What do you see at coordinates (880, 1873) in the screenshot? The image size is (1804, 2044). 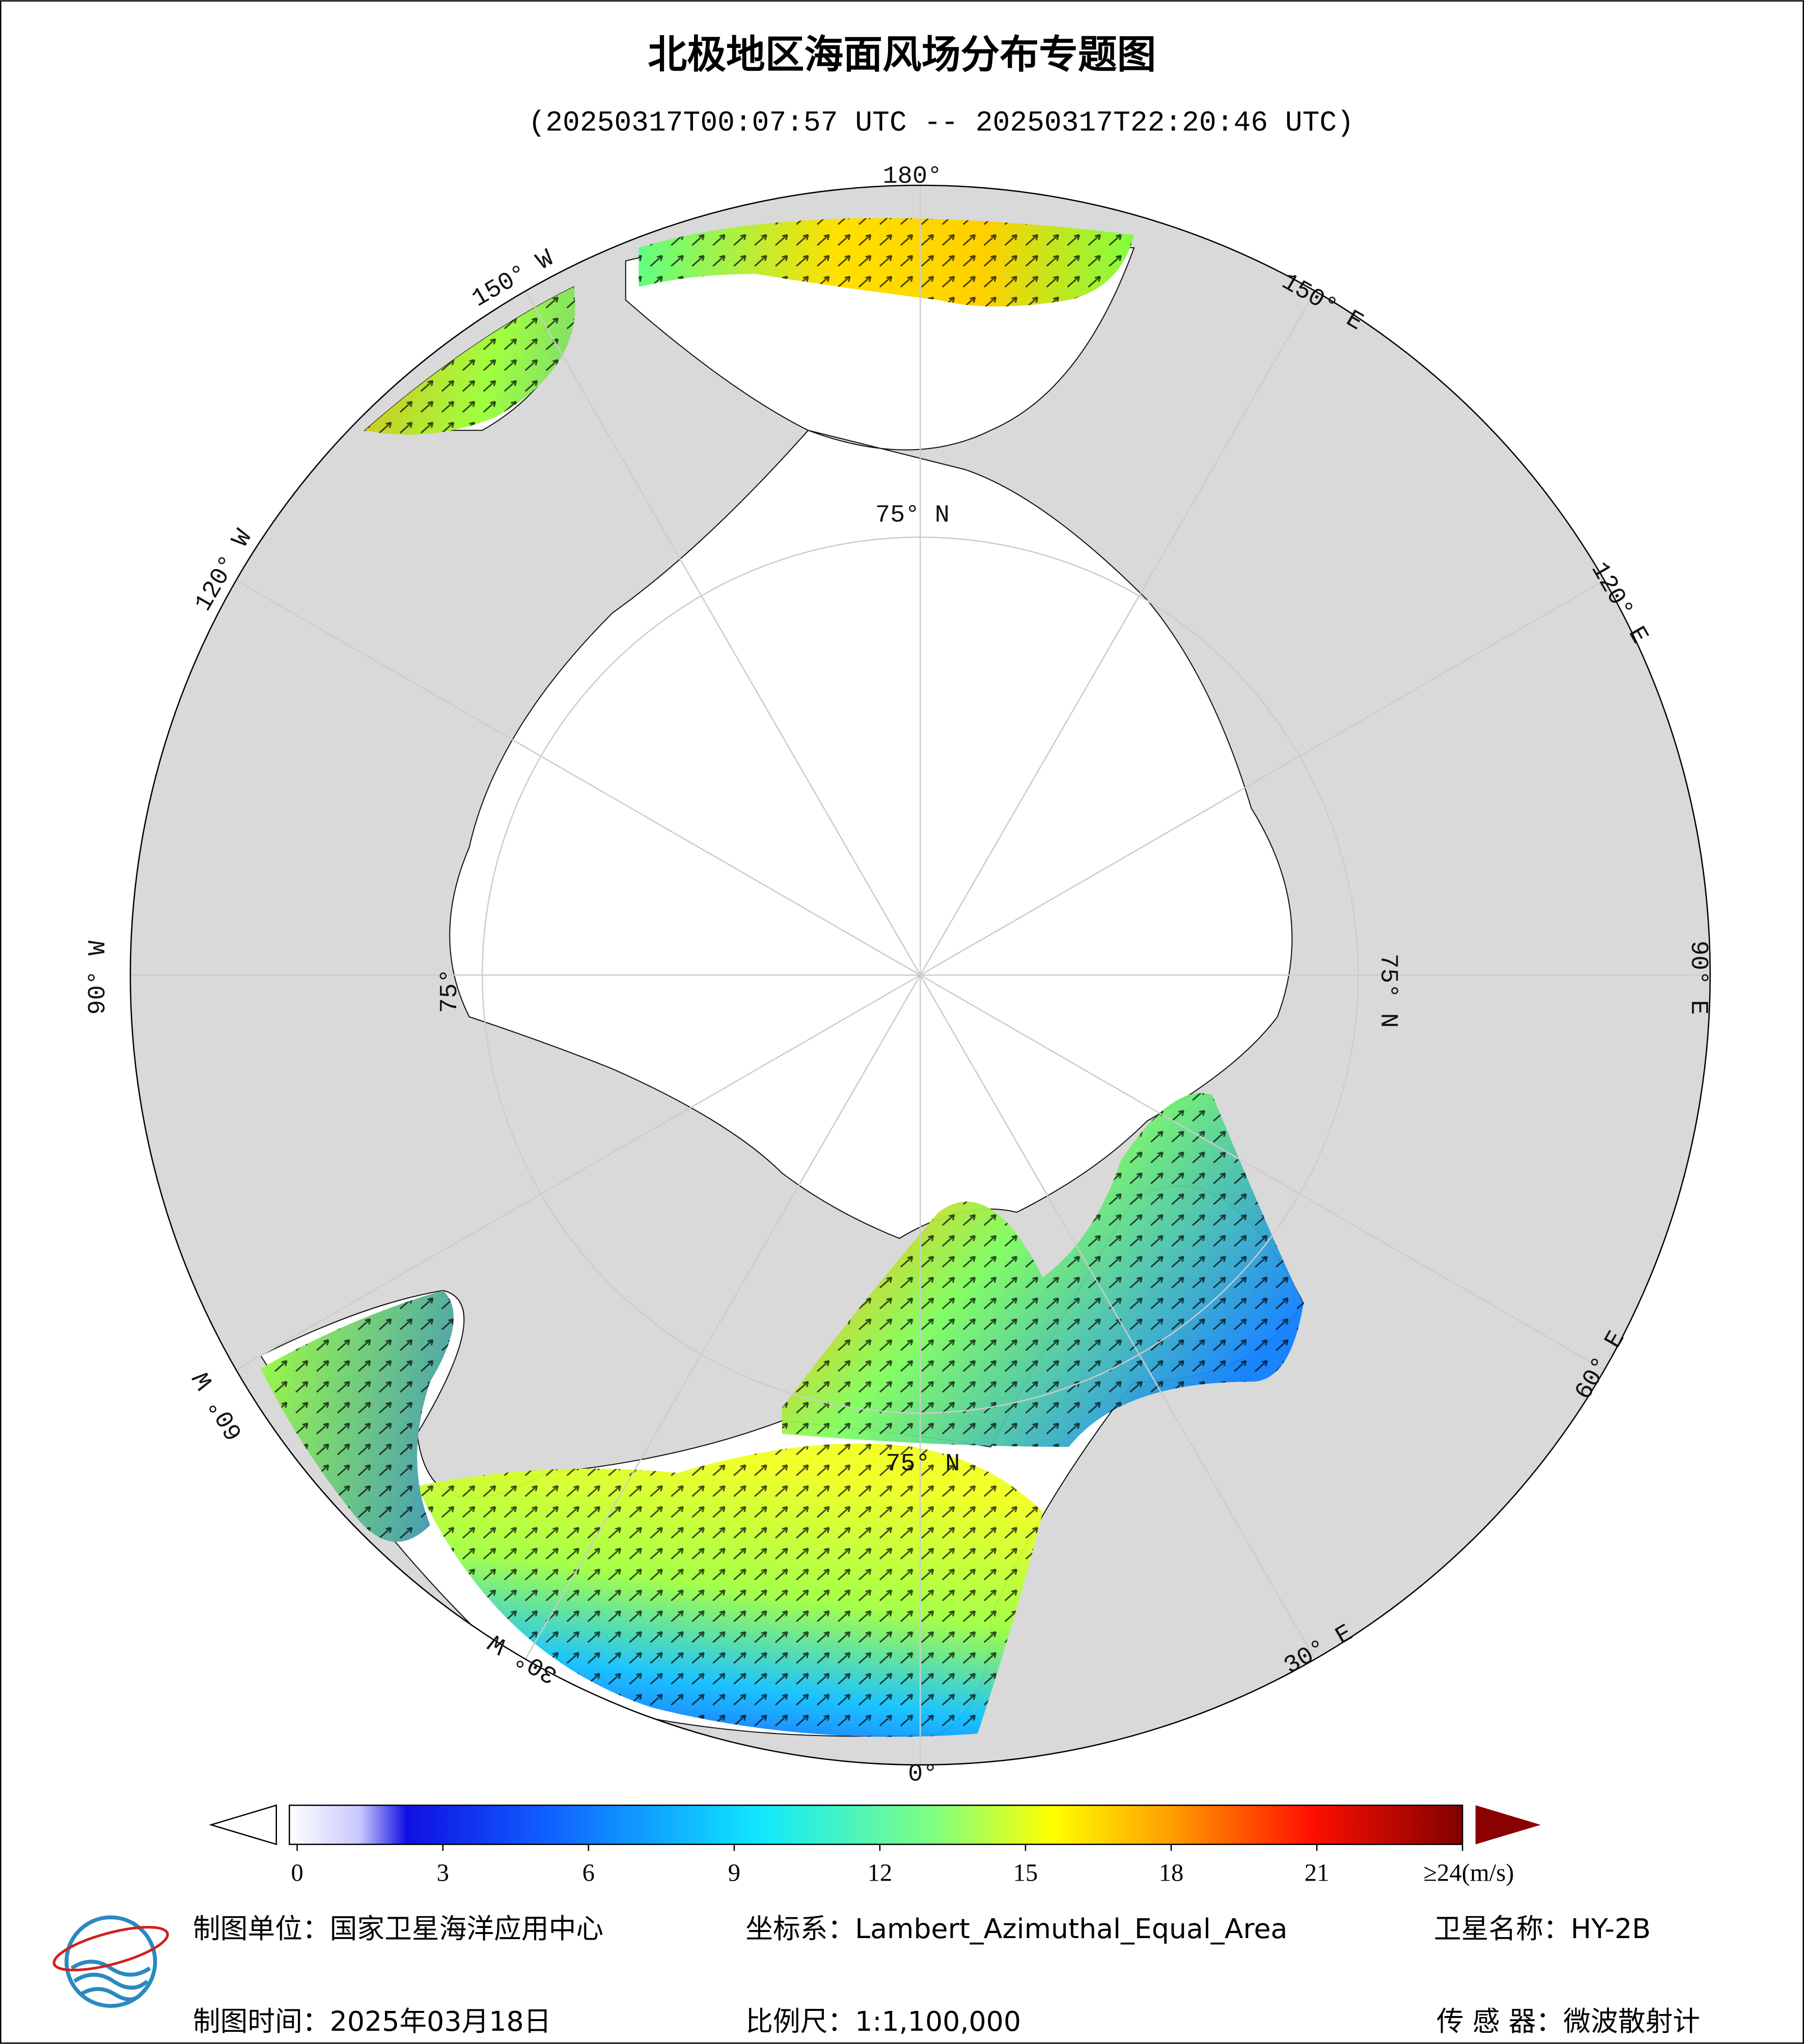 I see `colorbar-tick-label: 12` at bounding box center [880, 1873].